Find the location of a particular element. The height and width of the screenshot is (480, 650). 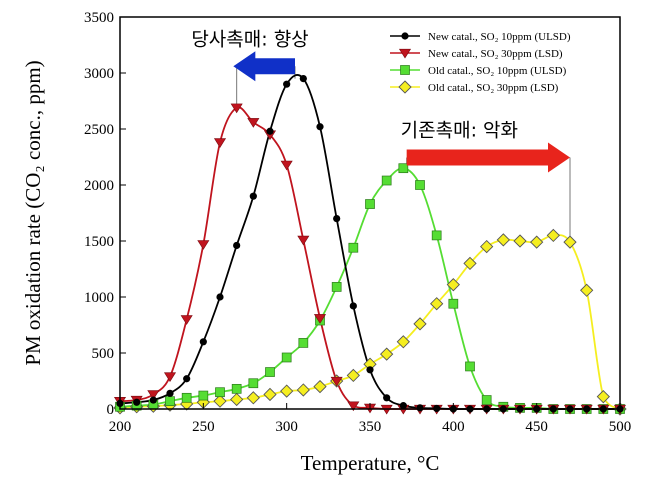

legend-label: New catal., SO₂ 30ppm (LSD) is located at coordinates (495, 54).